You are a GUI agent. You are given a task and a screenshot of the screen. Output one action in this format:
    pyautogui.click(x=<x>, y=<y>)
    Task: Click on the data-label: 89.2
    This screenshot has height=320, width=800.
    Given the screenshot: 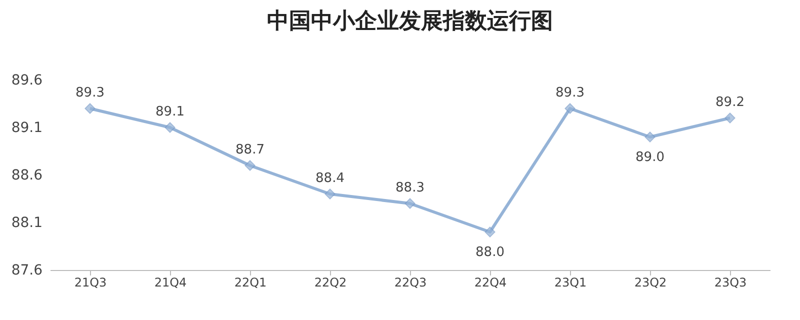 What is the action you would take?
    pyautogui.click(x=730, y=102)
    